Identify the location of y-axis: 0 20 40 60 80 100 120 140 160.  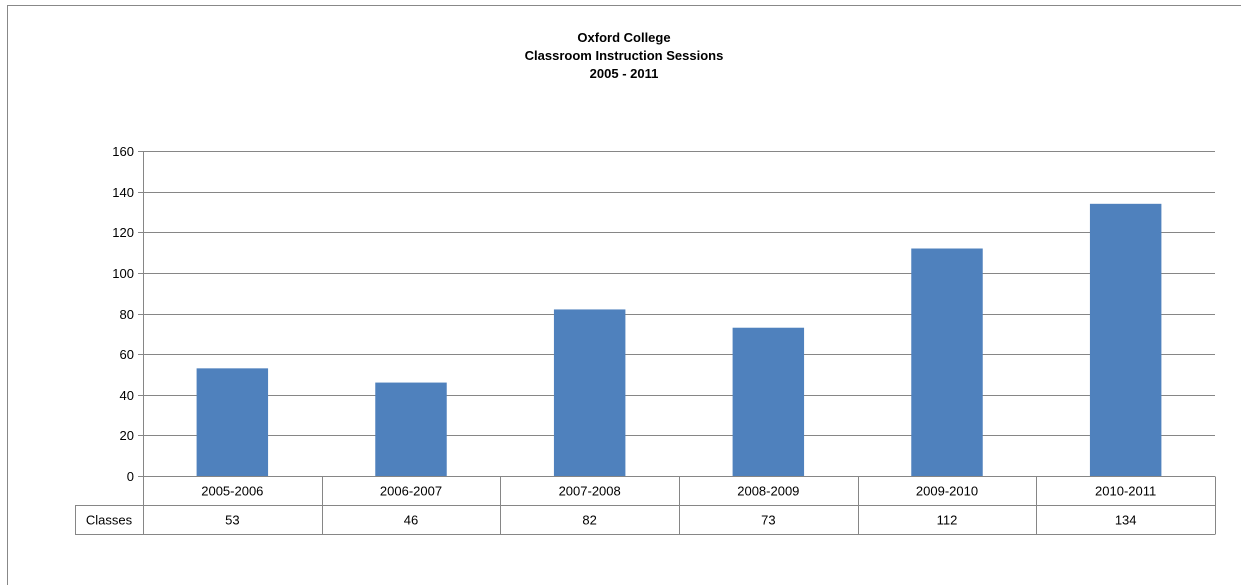
(128, 314).